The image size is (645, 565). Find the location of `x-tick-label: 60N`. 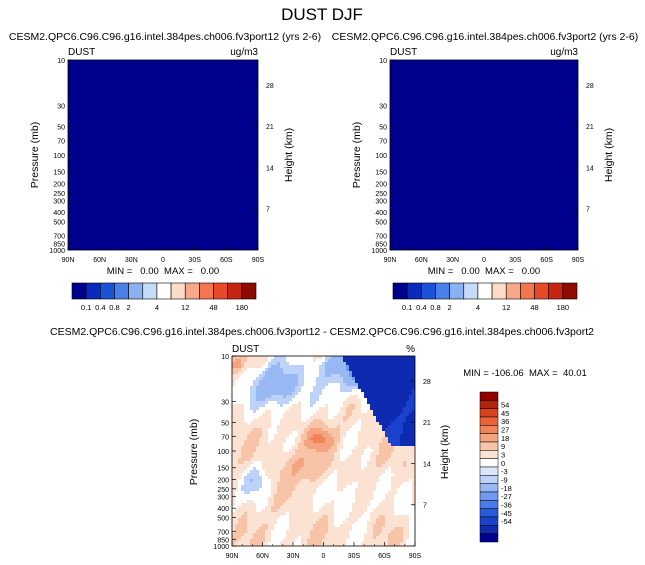

x-tick-label: 60N is located at coordinates (99, 260).